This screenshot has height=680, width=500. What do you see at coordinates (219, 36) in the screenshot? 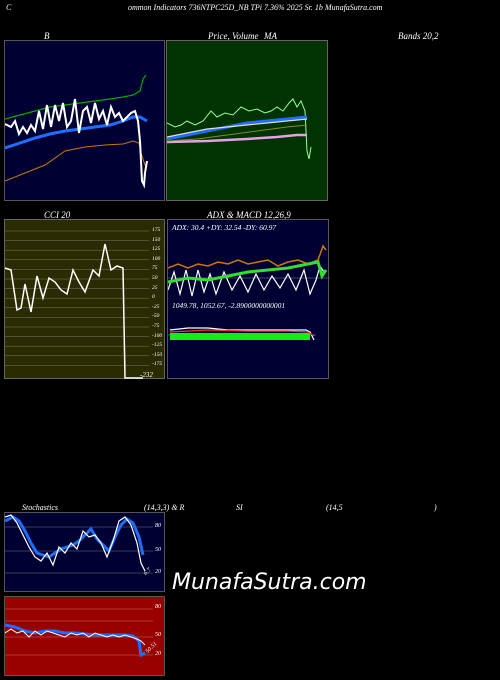
I see `price-label: Price,` at bounding box center [219, 36].